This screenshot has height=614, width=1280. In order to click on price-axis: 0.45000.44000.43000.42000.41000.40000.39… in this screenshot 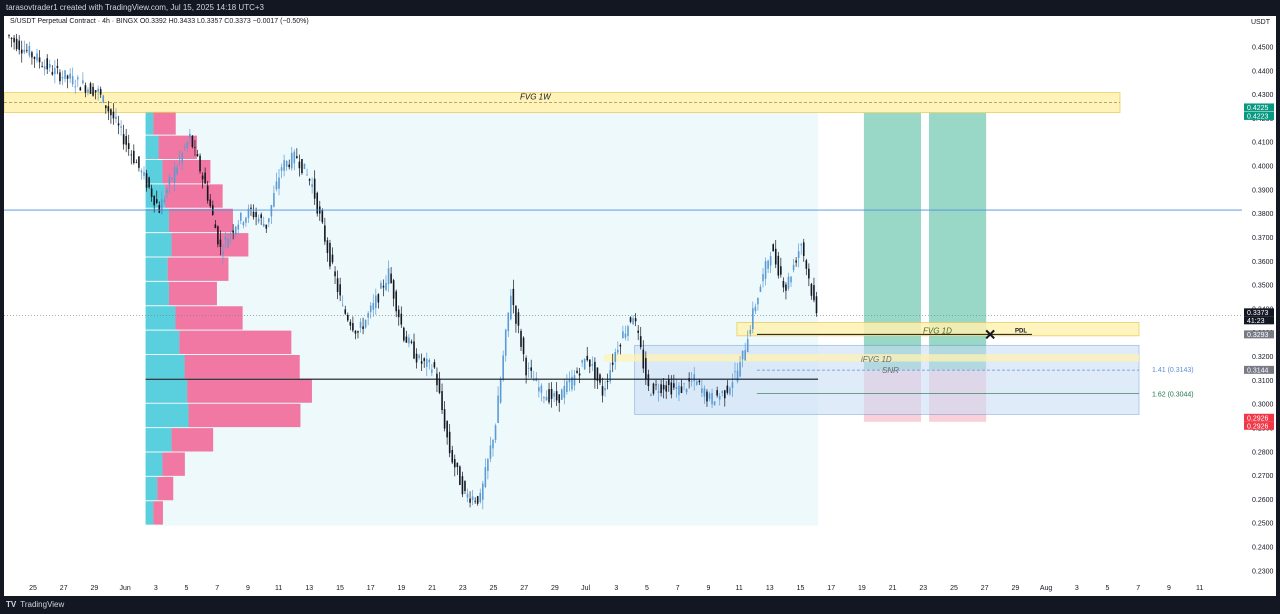, I will do `click(1259, 306)`.